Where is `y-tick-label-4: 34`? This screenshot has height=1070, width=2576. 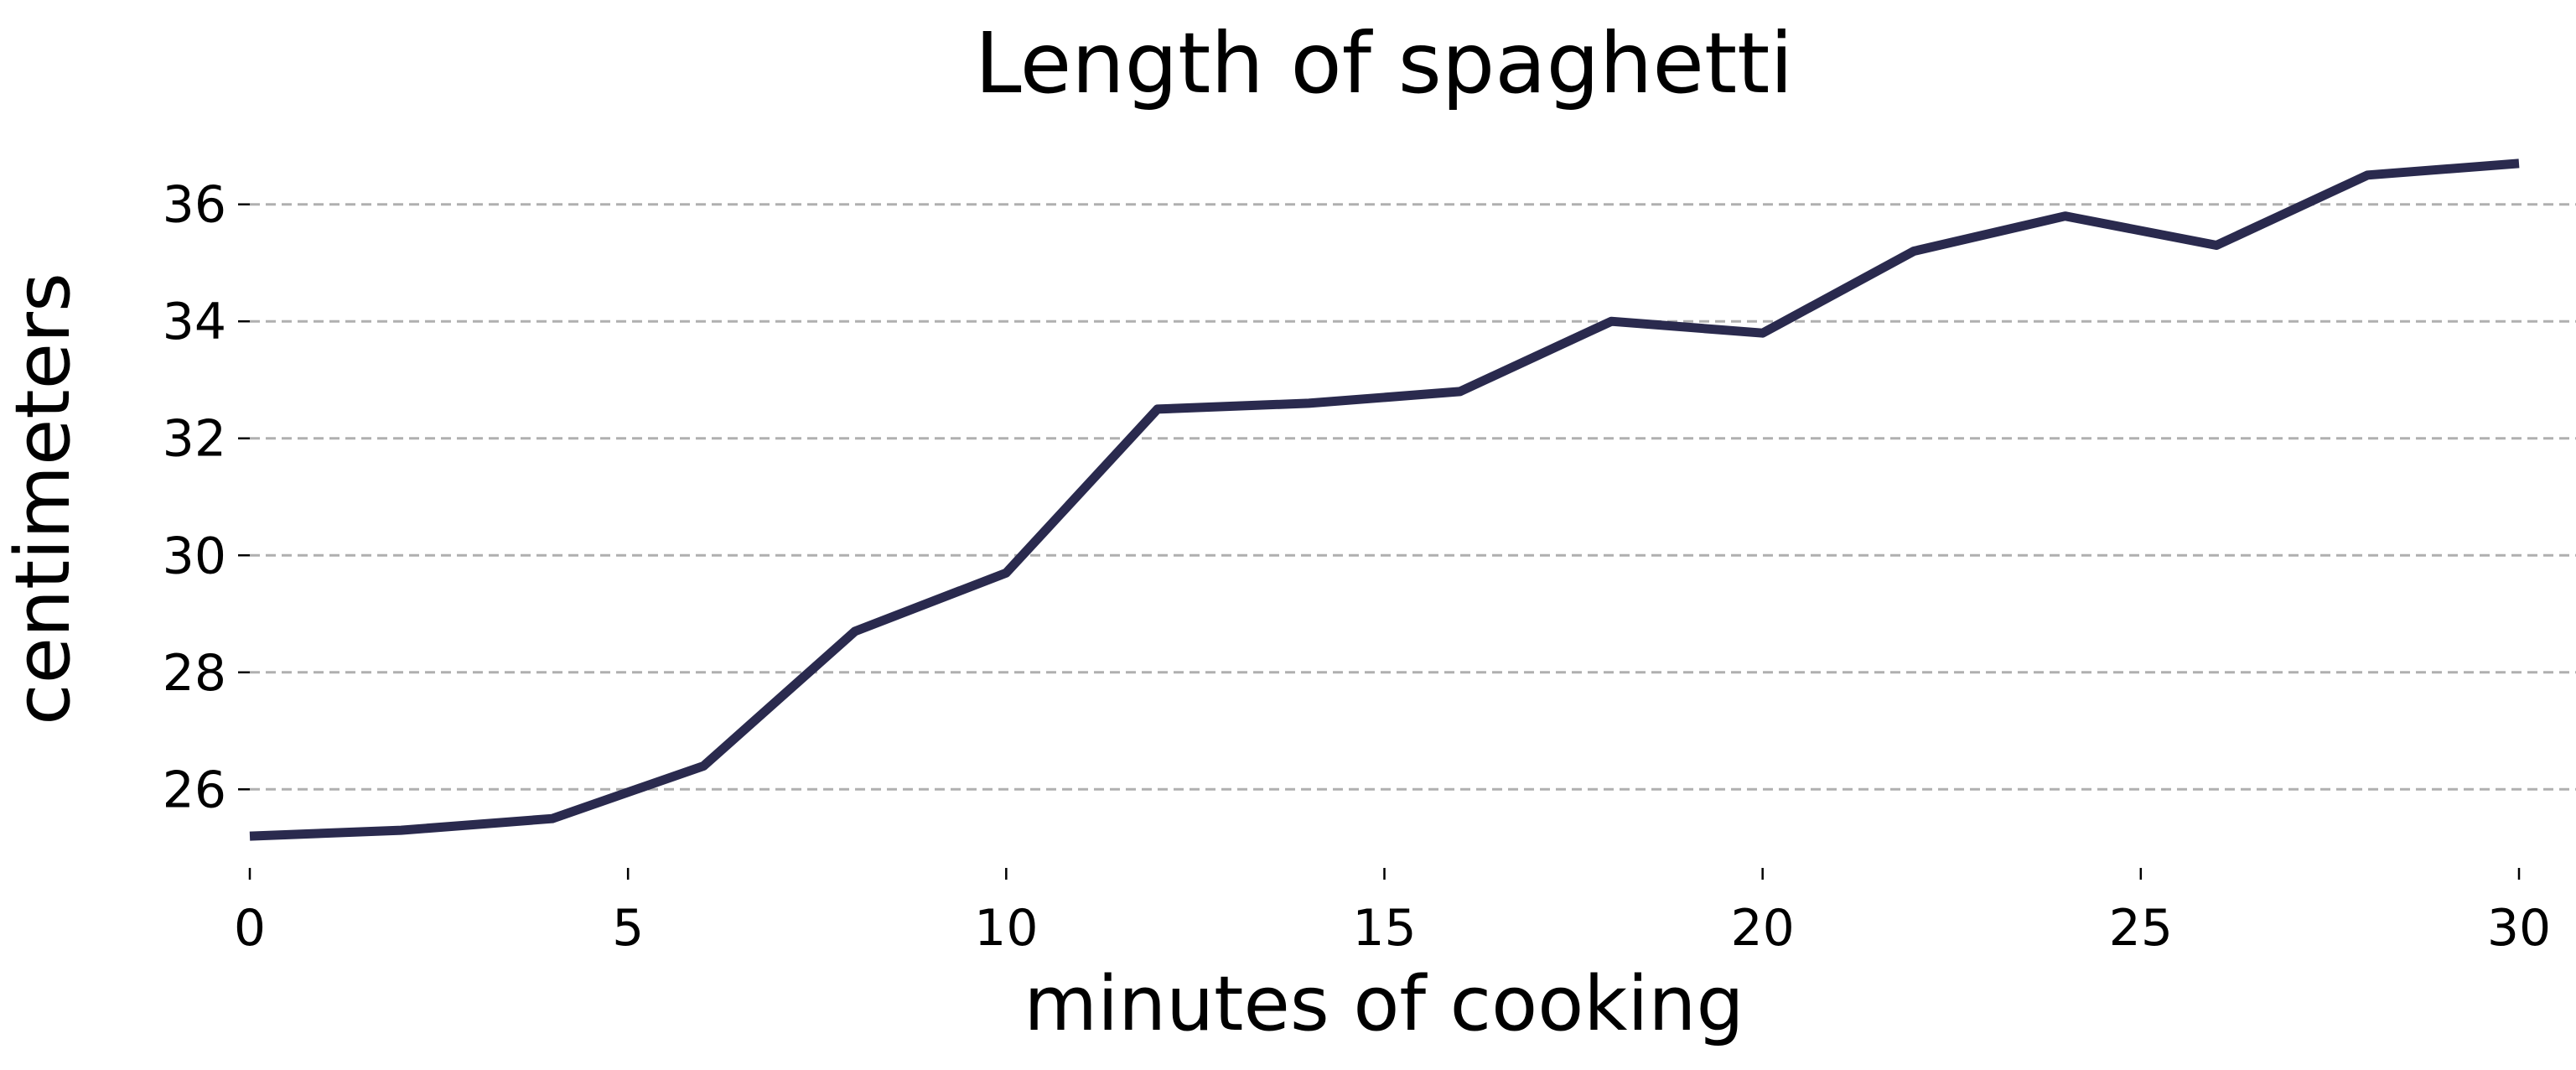
y-tick-label-4: 34 is located at coordinates (194, 322).